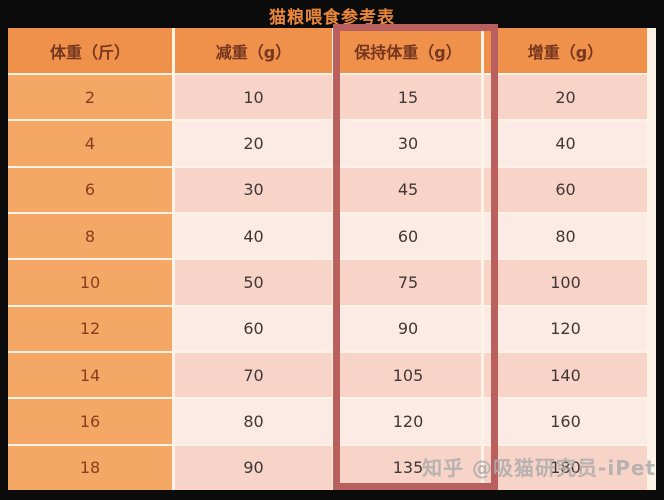 This screenshot has height=500, width=664. Describe the element at coordinates (90, 189) in the screenshot. I see `weight-cell: 6` at that location.